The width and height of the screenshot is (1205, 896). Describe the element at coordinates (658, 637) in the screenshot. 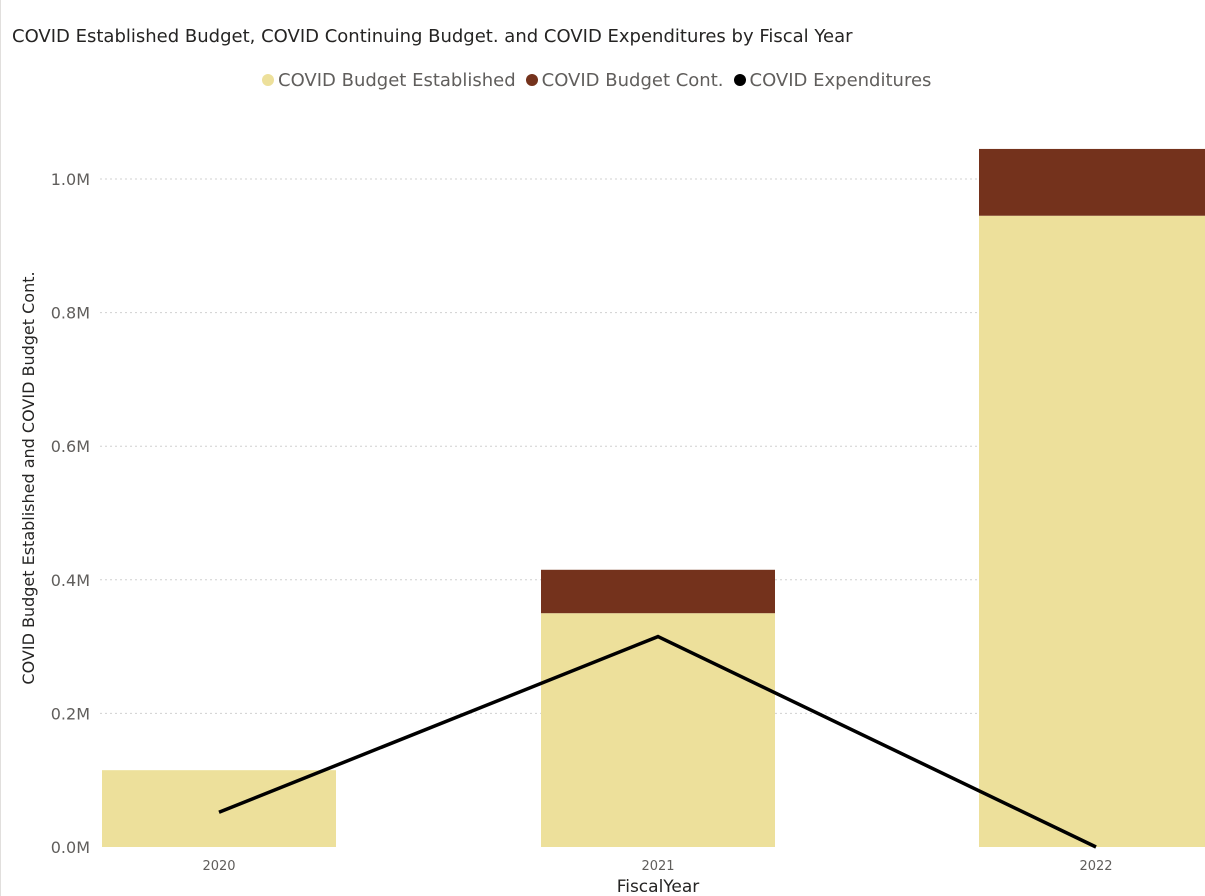

I see `expenditure-point-2021` at that location.